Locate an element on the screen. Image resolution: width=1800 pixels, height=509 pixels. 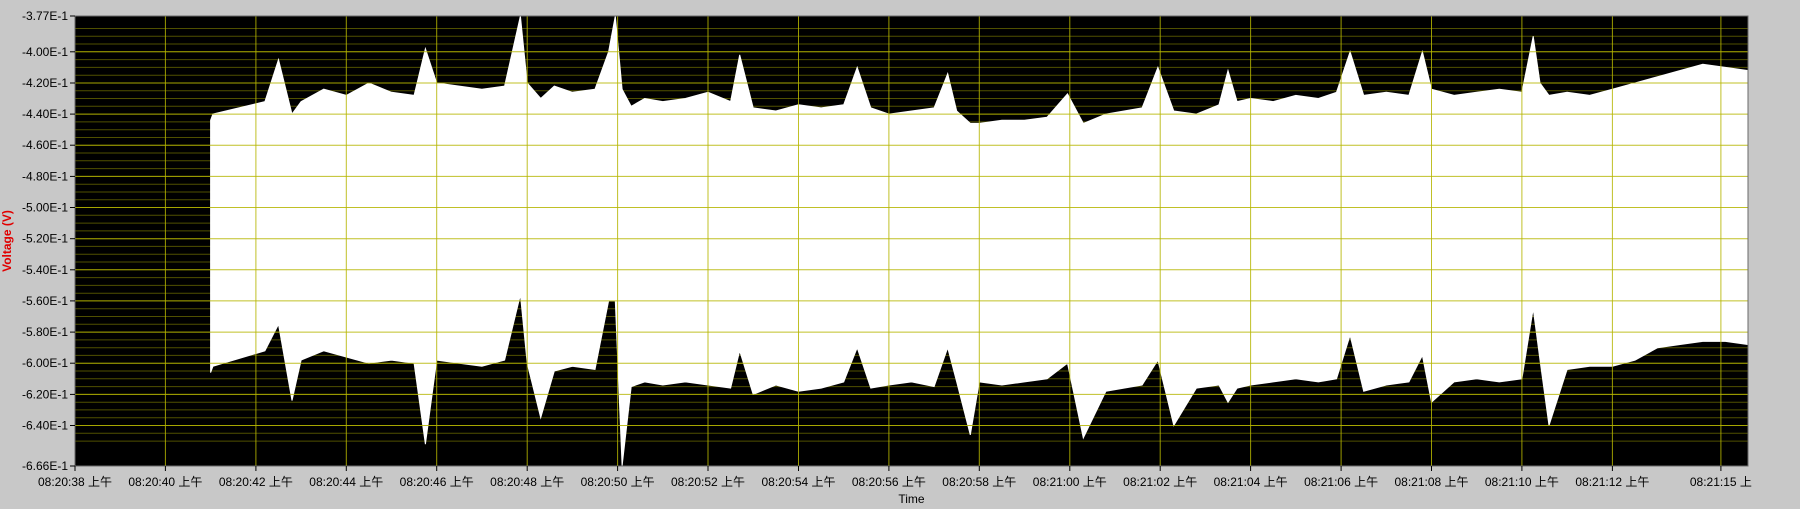
x-tick-label: 08:20:38 上午 is located at coordinates (75, 482).